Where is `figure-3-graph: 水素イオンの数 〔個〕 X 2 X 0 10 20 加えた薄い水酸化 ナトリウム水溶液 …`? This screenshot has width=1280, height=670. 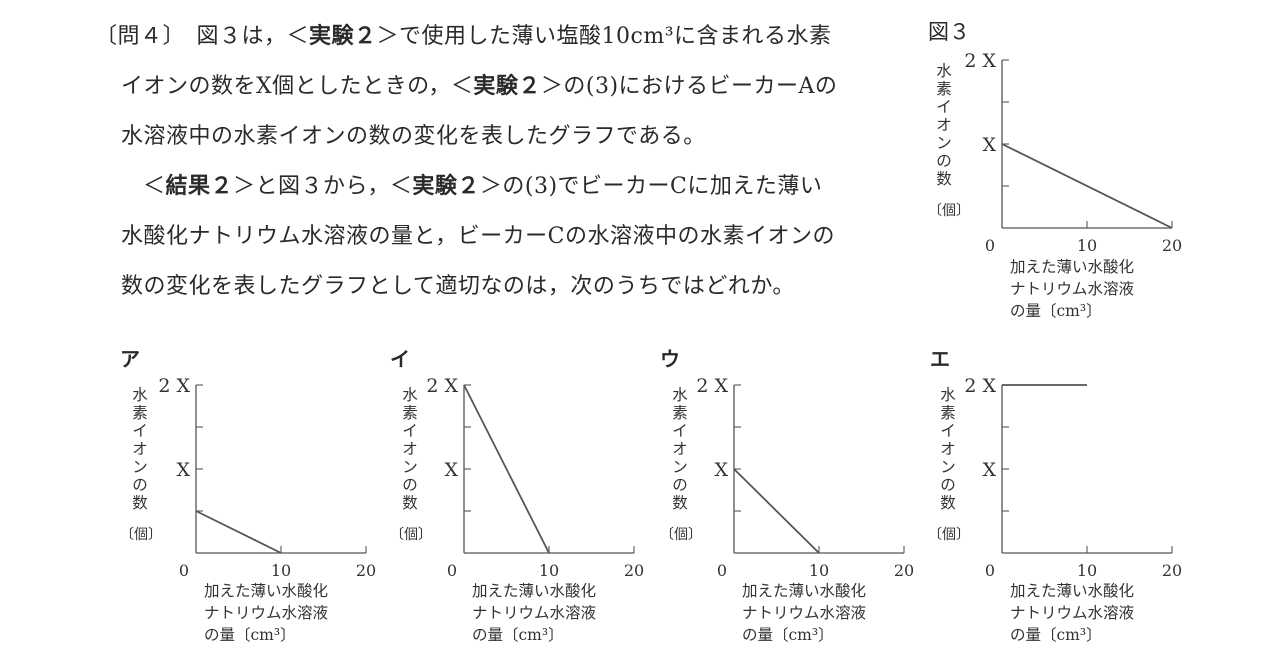
figure-3-graph: 水素イオンの数 〔個〕 X 2 X 0 10 20 加えた薄い水酸化 ナトリウム水溶液 … is located at coordinates (1059, 190).